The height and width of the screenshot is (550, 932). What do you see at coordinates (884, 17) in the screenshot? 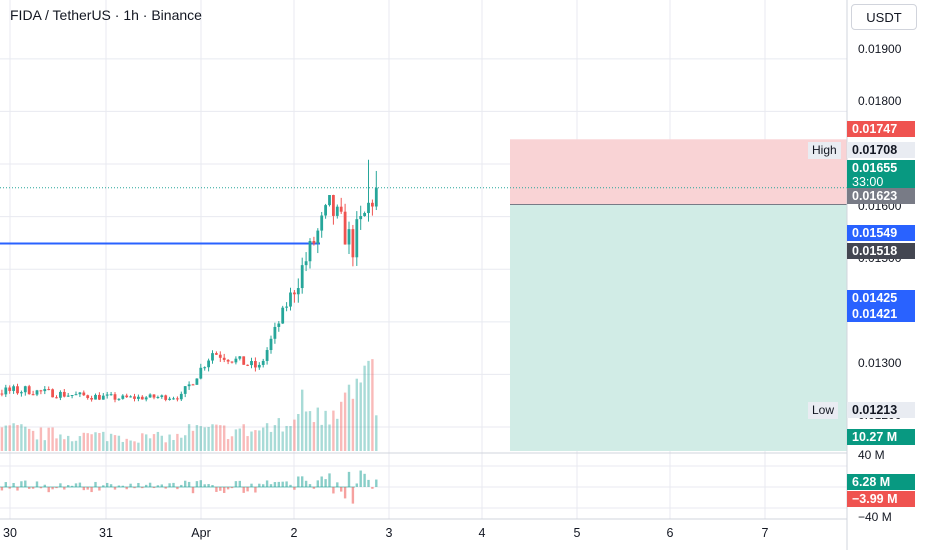
I see `currency-button: USDT` at bounding box center [884, 17].